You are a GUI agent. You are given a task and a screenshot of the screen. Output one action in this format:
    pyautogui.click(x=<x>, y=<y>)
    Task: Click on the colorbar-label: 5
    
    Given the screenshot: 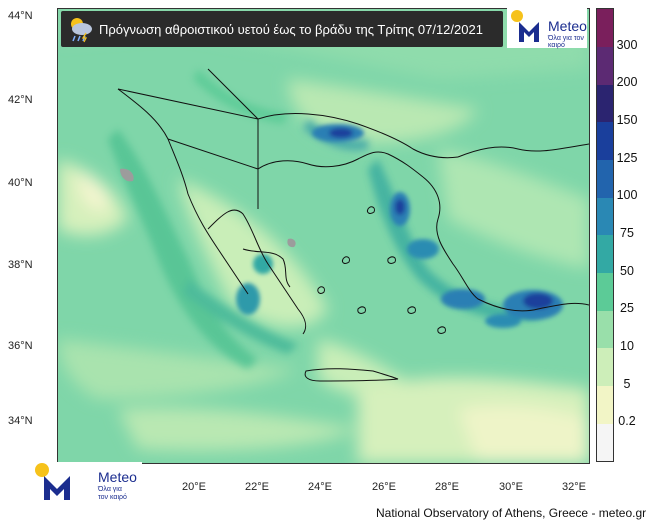 What is the action you would take?
    pyautogui.click(x=627, y=383)
    